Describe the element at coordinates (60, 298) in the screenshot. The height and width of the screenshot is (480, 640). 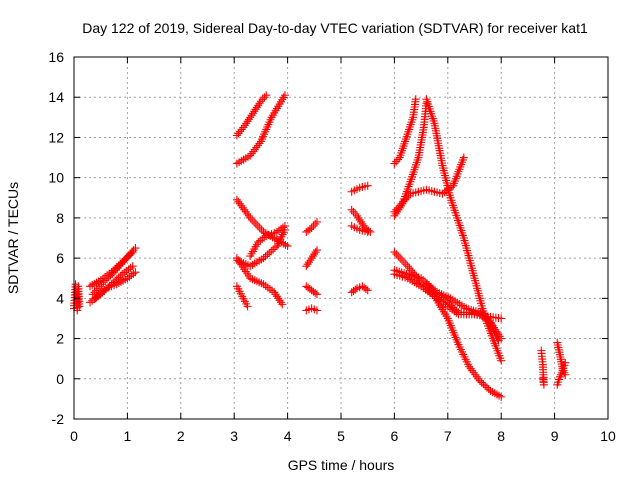
I see `y-tick-label: 4` at that location.